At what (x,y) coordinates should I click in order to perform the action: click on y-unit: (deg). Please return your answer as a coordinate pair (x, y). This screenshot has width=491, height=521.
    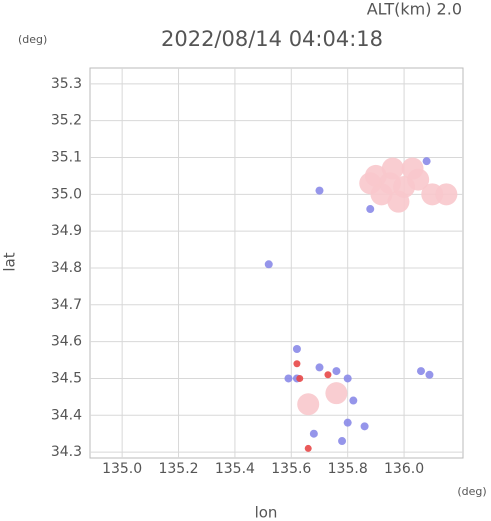
    Looking at the image, I should click on (32, 39).